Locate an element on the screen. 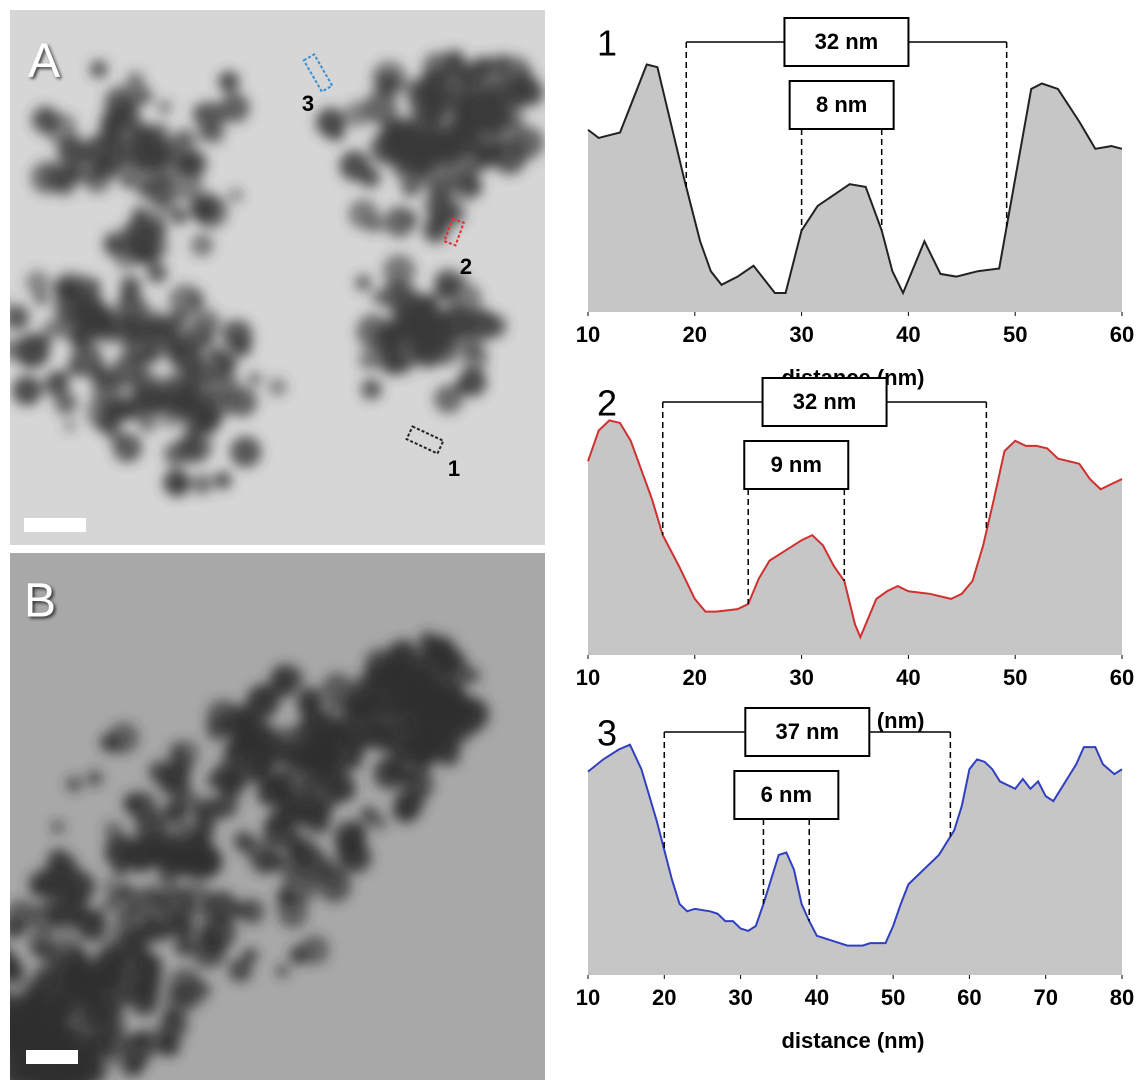 The width and height of the screenshot is (1141, 1090). scale-bar is located at coordinates (55, 525).